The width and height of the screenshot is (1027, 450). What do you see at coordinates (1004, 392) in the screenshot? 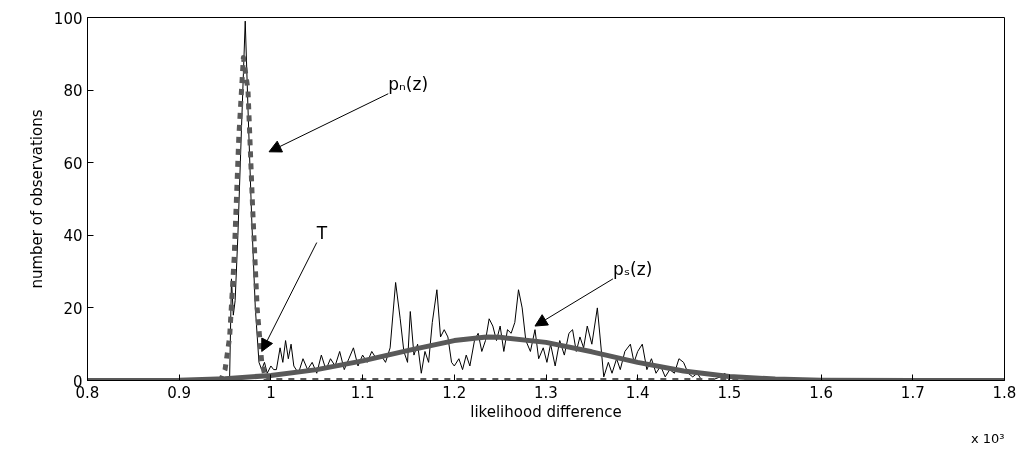
I see `x-tick-label: 1.8` at bounding box center [1004, 392].